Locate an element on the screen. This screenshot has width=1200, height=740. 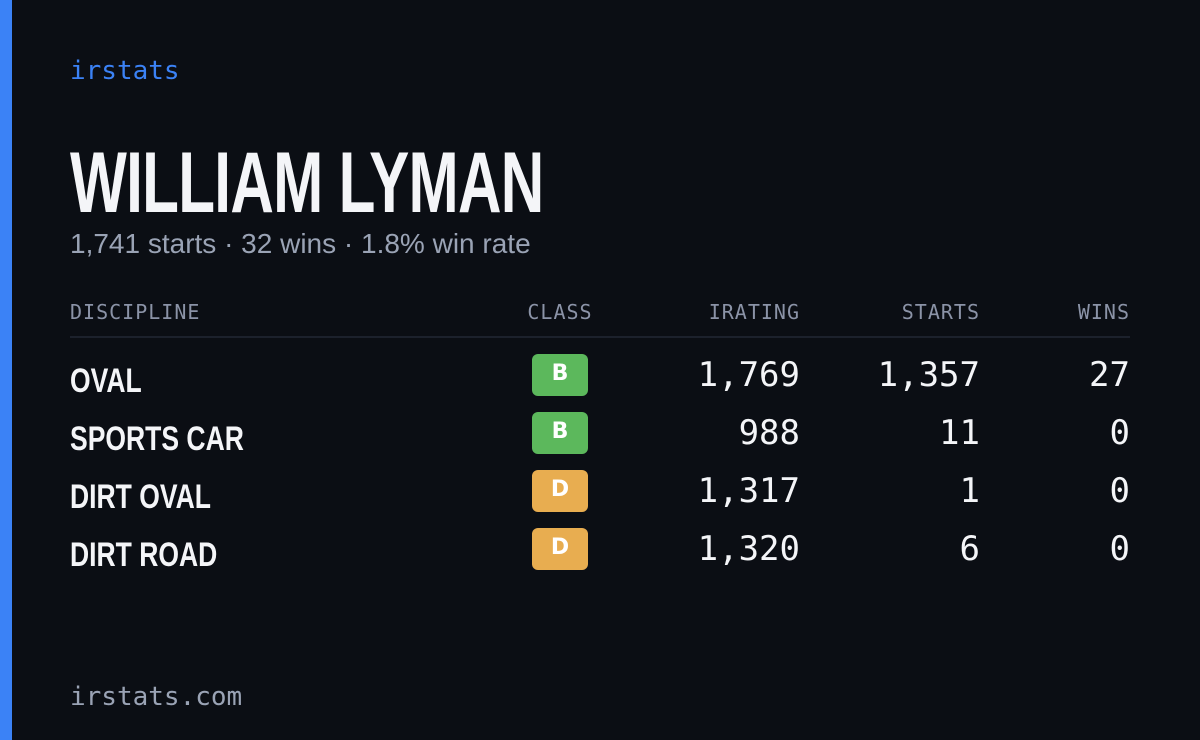
column-header: WINS is located at coordinates (1103, 312).